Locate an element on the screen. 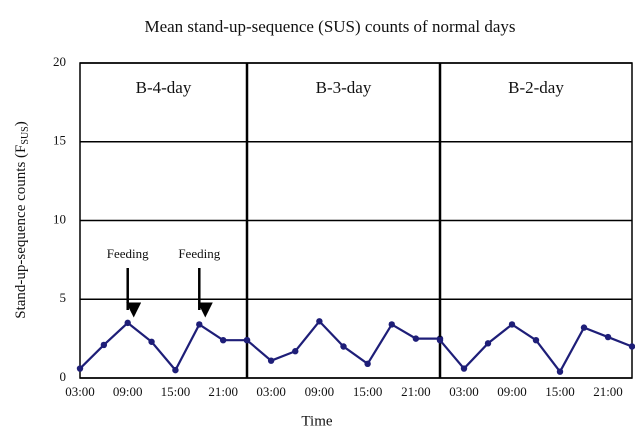 The width and height of the screenshot is (635, 432). panel-label: B-2-day is located at coordinates (536, 87).